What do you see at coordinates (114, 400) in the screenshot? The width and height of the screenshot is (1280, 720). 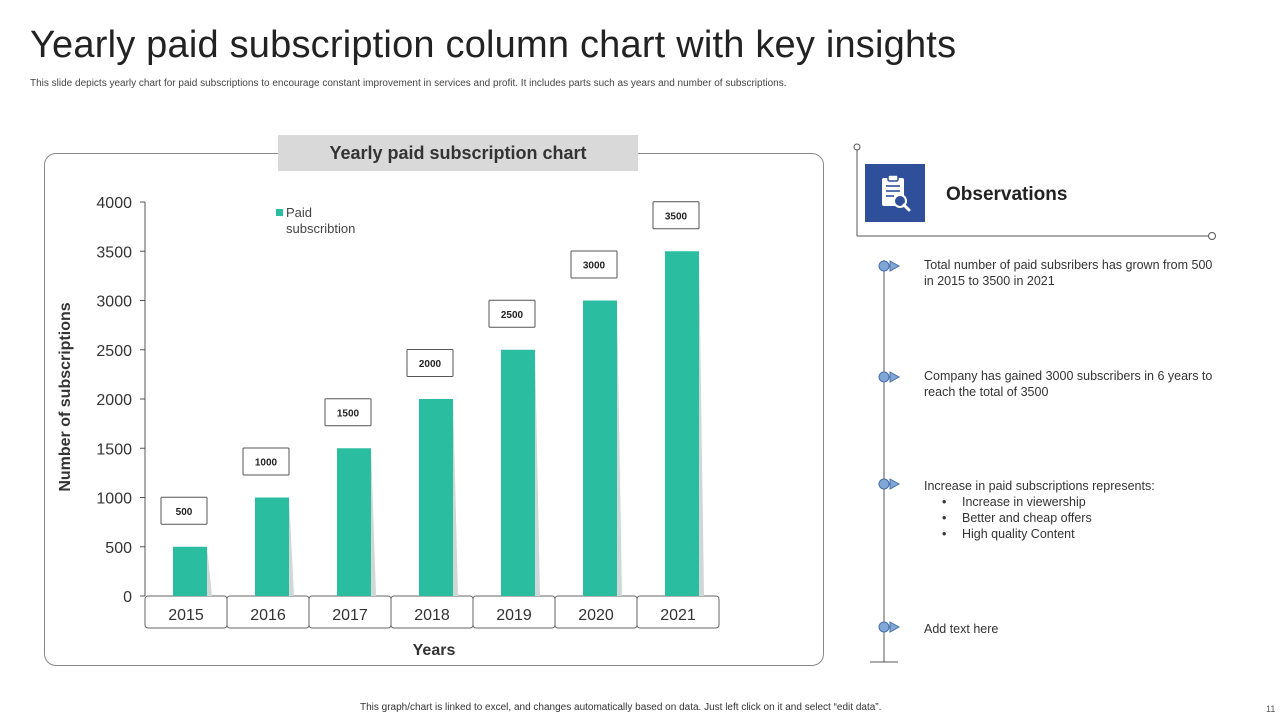 I see `y-tick-label: 2000` at bounding box center [114, 400].